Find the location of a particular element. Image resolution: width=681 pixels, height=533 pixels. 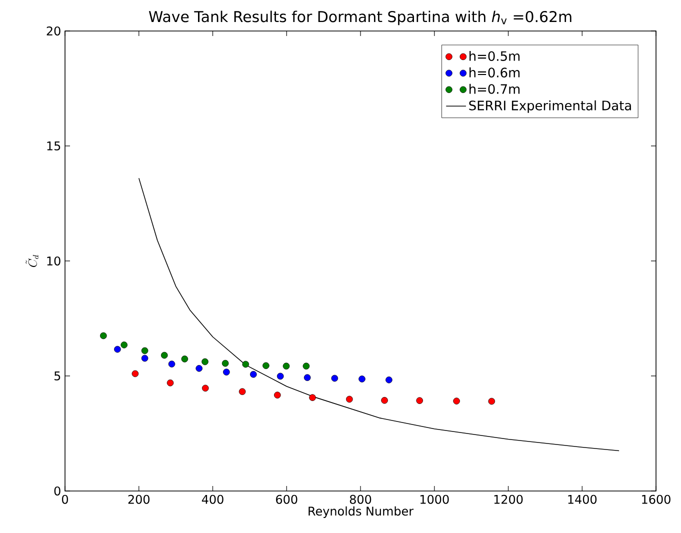

legend-label: h=0.7m is located at coordinates (495, 89).